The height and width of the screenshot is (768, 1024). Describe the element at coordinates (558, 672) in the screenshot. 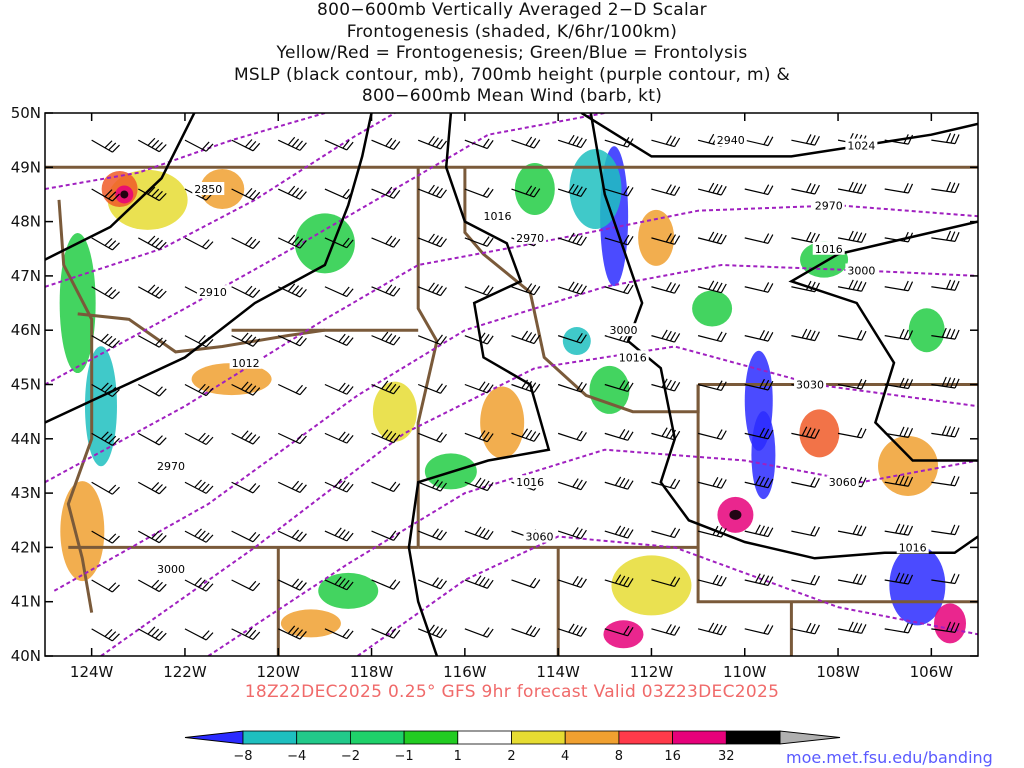

I see `lon-tick-label: 114W` at that location.